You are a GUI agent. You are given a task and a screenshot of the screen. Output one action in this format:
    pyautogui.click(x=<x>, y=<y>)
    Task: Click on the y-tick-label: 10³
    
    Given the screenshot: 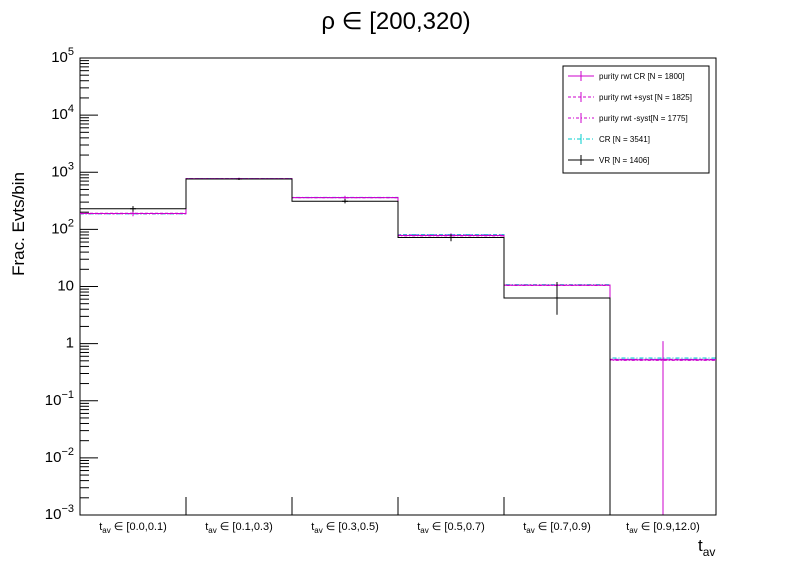 What is the action you would take?
    pyautogui.click(x=62, y=170)
    